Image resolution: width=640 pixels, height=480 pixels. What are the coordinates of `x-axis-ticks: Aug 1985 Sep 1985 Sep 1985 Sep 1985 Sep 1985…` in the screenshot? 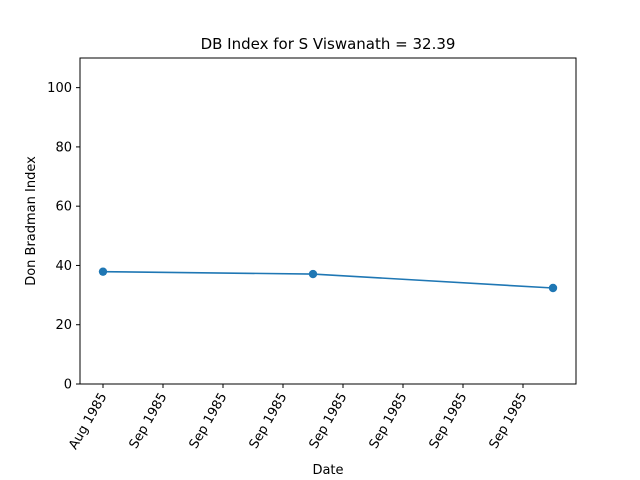 It's located at (298, 418).